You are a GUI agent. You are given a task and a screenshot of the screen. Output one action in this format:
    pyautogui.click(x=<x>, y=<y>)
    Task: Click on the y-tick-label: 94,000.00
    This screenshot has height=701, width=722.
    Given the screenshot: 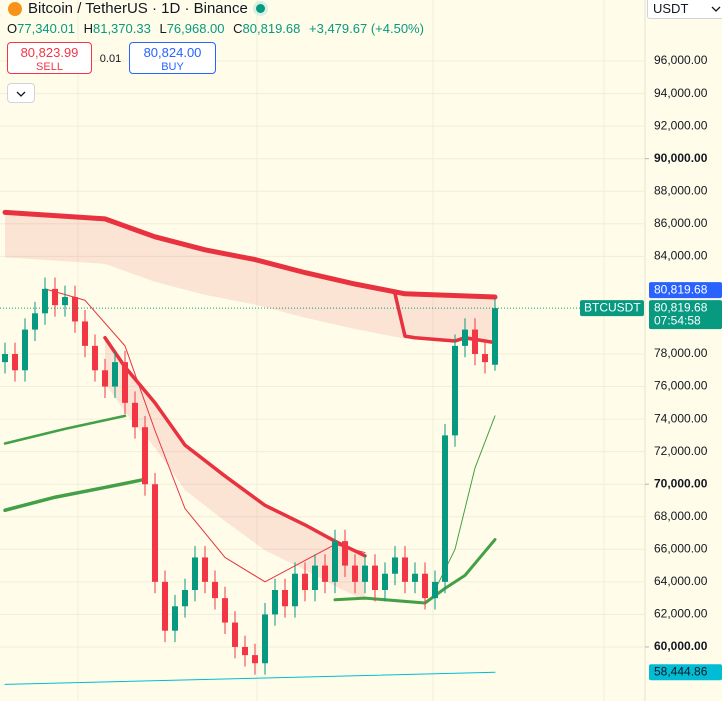 What is the action you would take?
    pyautogui.click(x=681, y=93)
    